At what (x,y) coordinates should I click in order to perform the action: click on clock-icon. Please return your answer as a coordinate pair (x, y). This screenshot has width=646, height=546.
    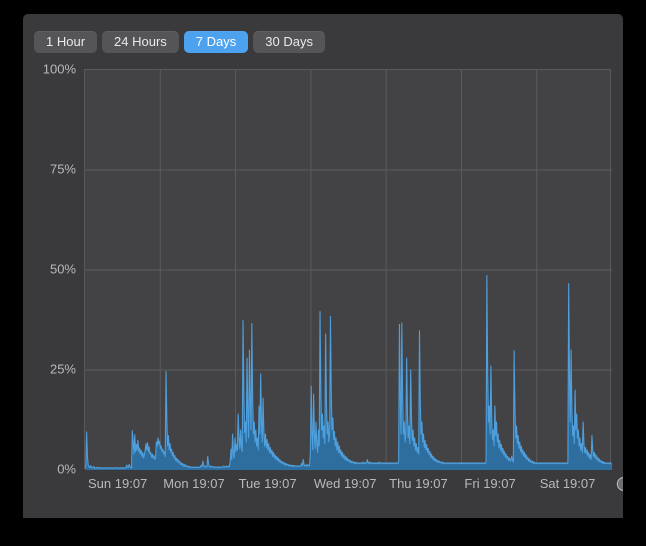
    Looking at the image, I should click on (619, 484).